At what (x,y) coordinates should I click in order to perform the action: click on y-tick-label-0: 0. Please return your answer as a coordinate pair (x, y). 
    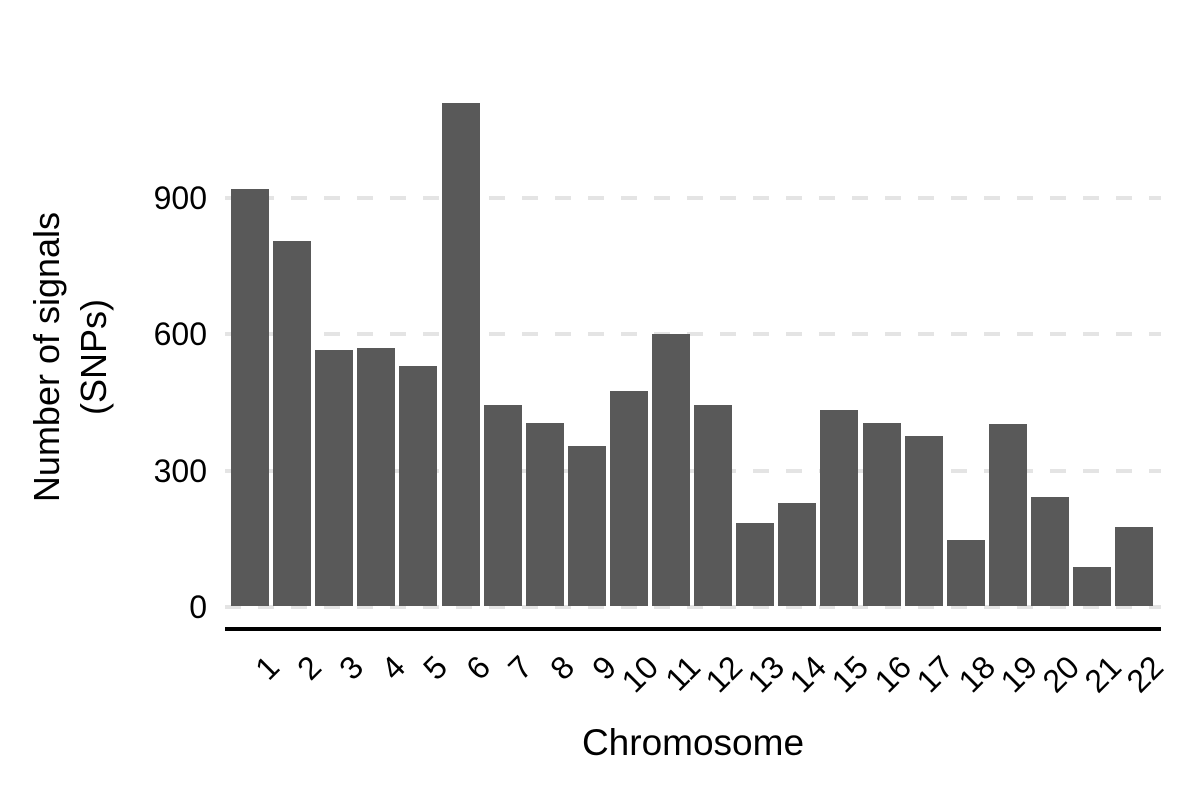
    Looking at the image, I should click on (198, 607).